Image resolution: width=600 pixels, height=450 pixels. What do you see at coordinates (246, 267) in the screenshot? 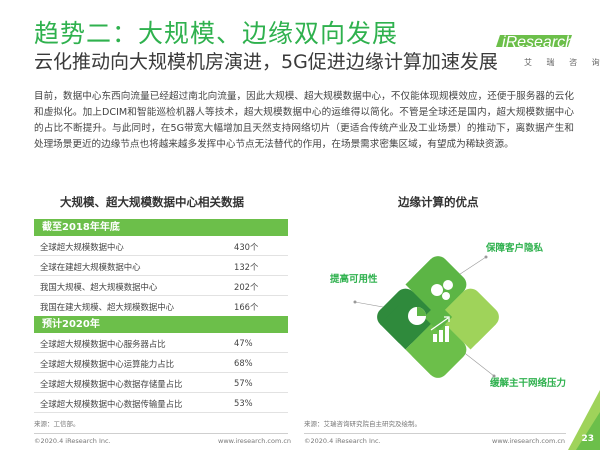
I see `row-value: 132个` at bounding box center [246, 267].